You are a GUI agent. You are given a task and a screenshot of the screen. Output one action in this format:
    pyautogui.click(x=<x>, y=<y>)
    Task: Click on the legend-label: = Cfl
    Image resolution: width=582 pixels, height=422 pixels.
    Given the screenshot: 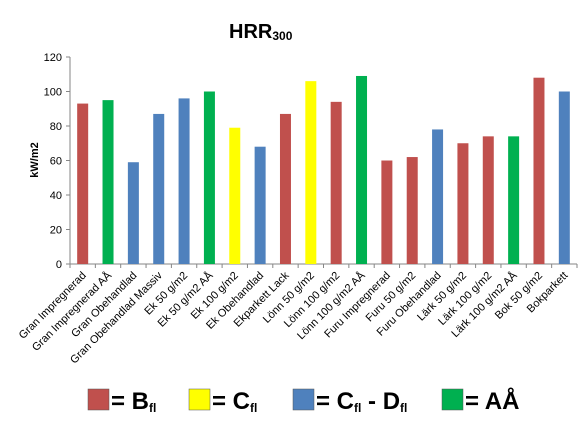 What is the action you would take?
    pyautogui.click(x=234, y=401)
    